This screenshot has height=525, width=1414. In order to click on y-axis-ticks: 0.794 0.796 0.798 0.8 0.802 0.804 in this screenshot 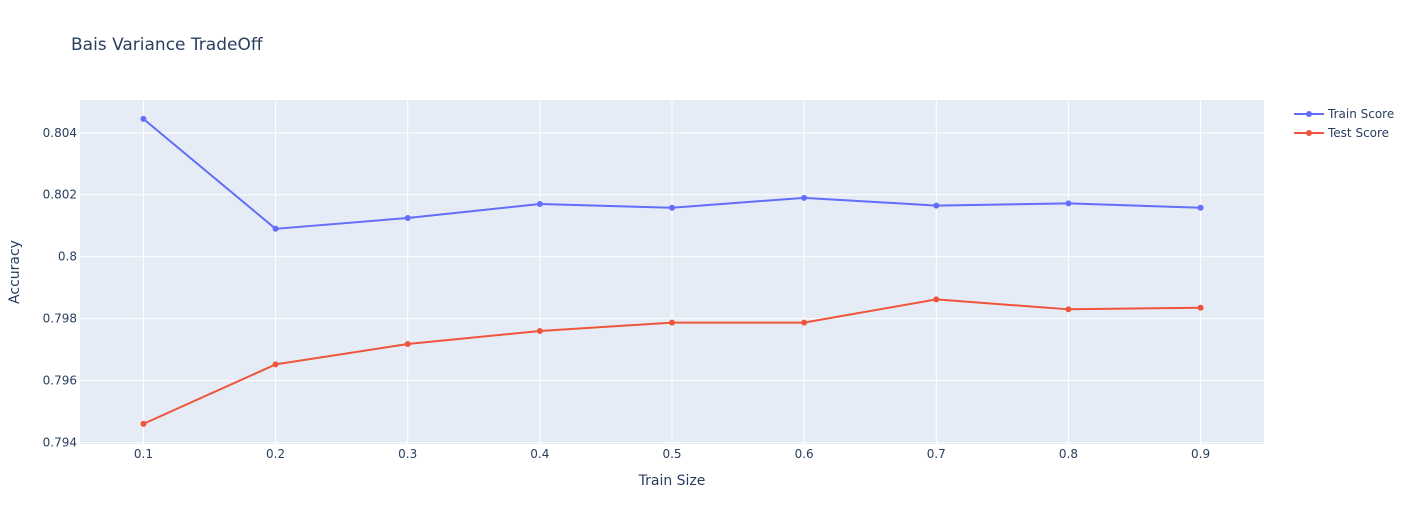, I will do `click(60, 288)`.